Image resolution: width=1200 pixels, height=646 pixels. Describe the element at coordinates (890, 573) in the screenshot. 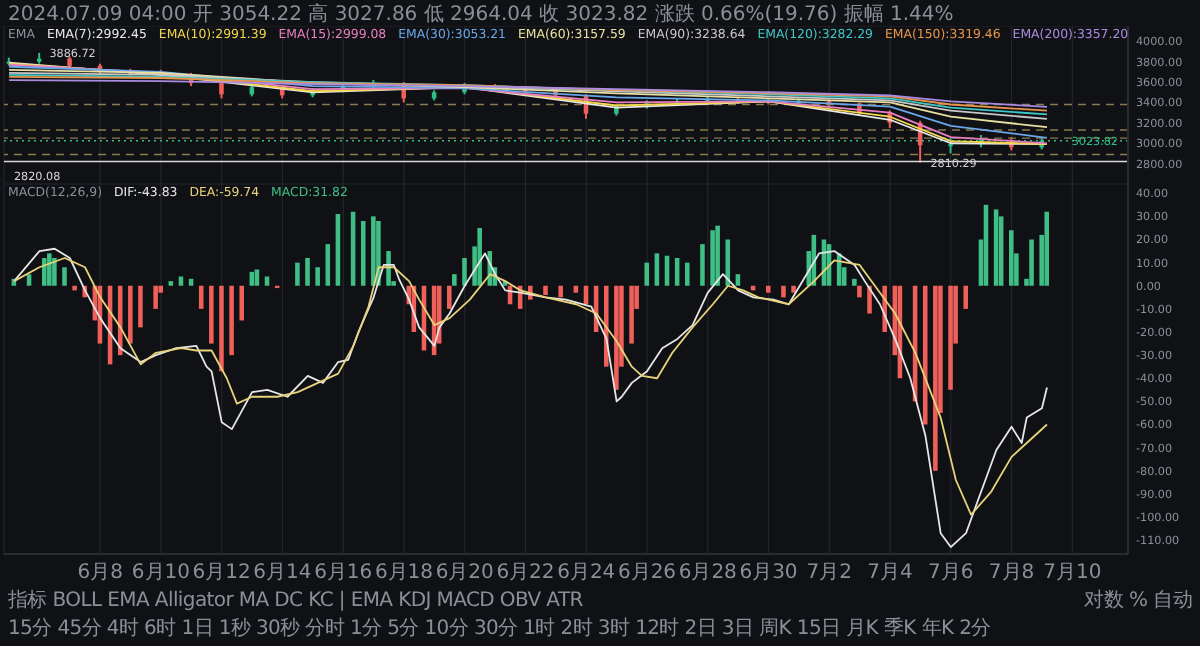

I see `x-tick-label: 7月4` at that location.